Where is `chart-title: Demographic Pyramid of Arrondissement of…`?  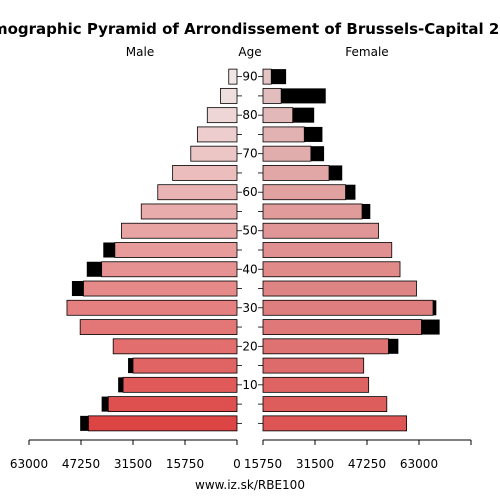 chart-title: Demographic Pyramid of Arrondissement of… is located at coordinates (250, 29).